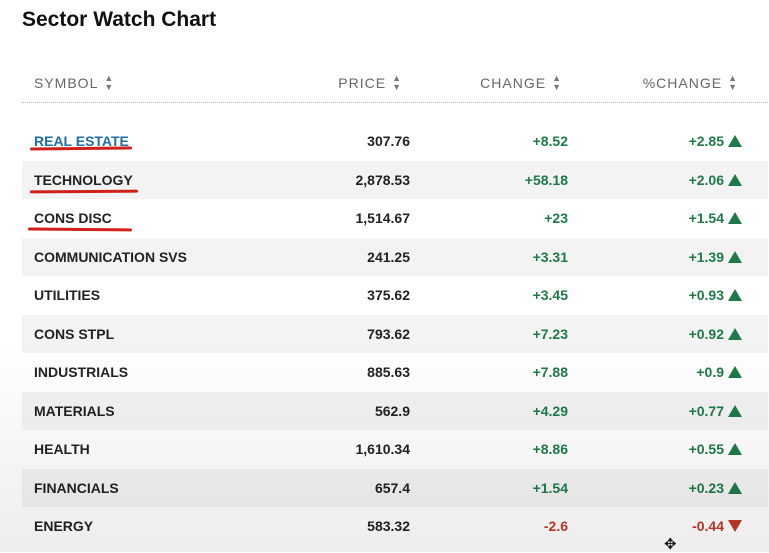 This screenshot has height=553, width=769. What do you see at coordinates (550, 487) in the screenshot?
I see `change-cell: +1.54` at bounding box center [550, 487].